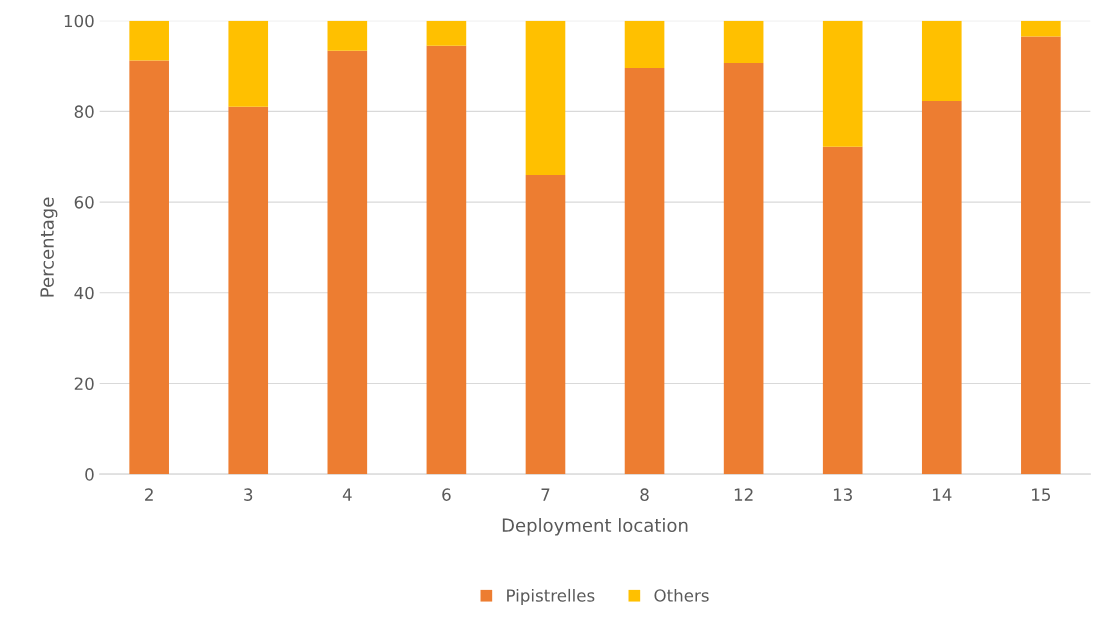 This screenshot has height=628, width=1107. I want to click on x-tick-label: 7, so click(545, 494).